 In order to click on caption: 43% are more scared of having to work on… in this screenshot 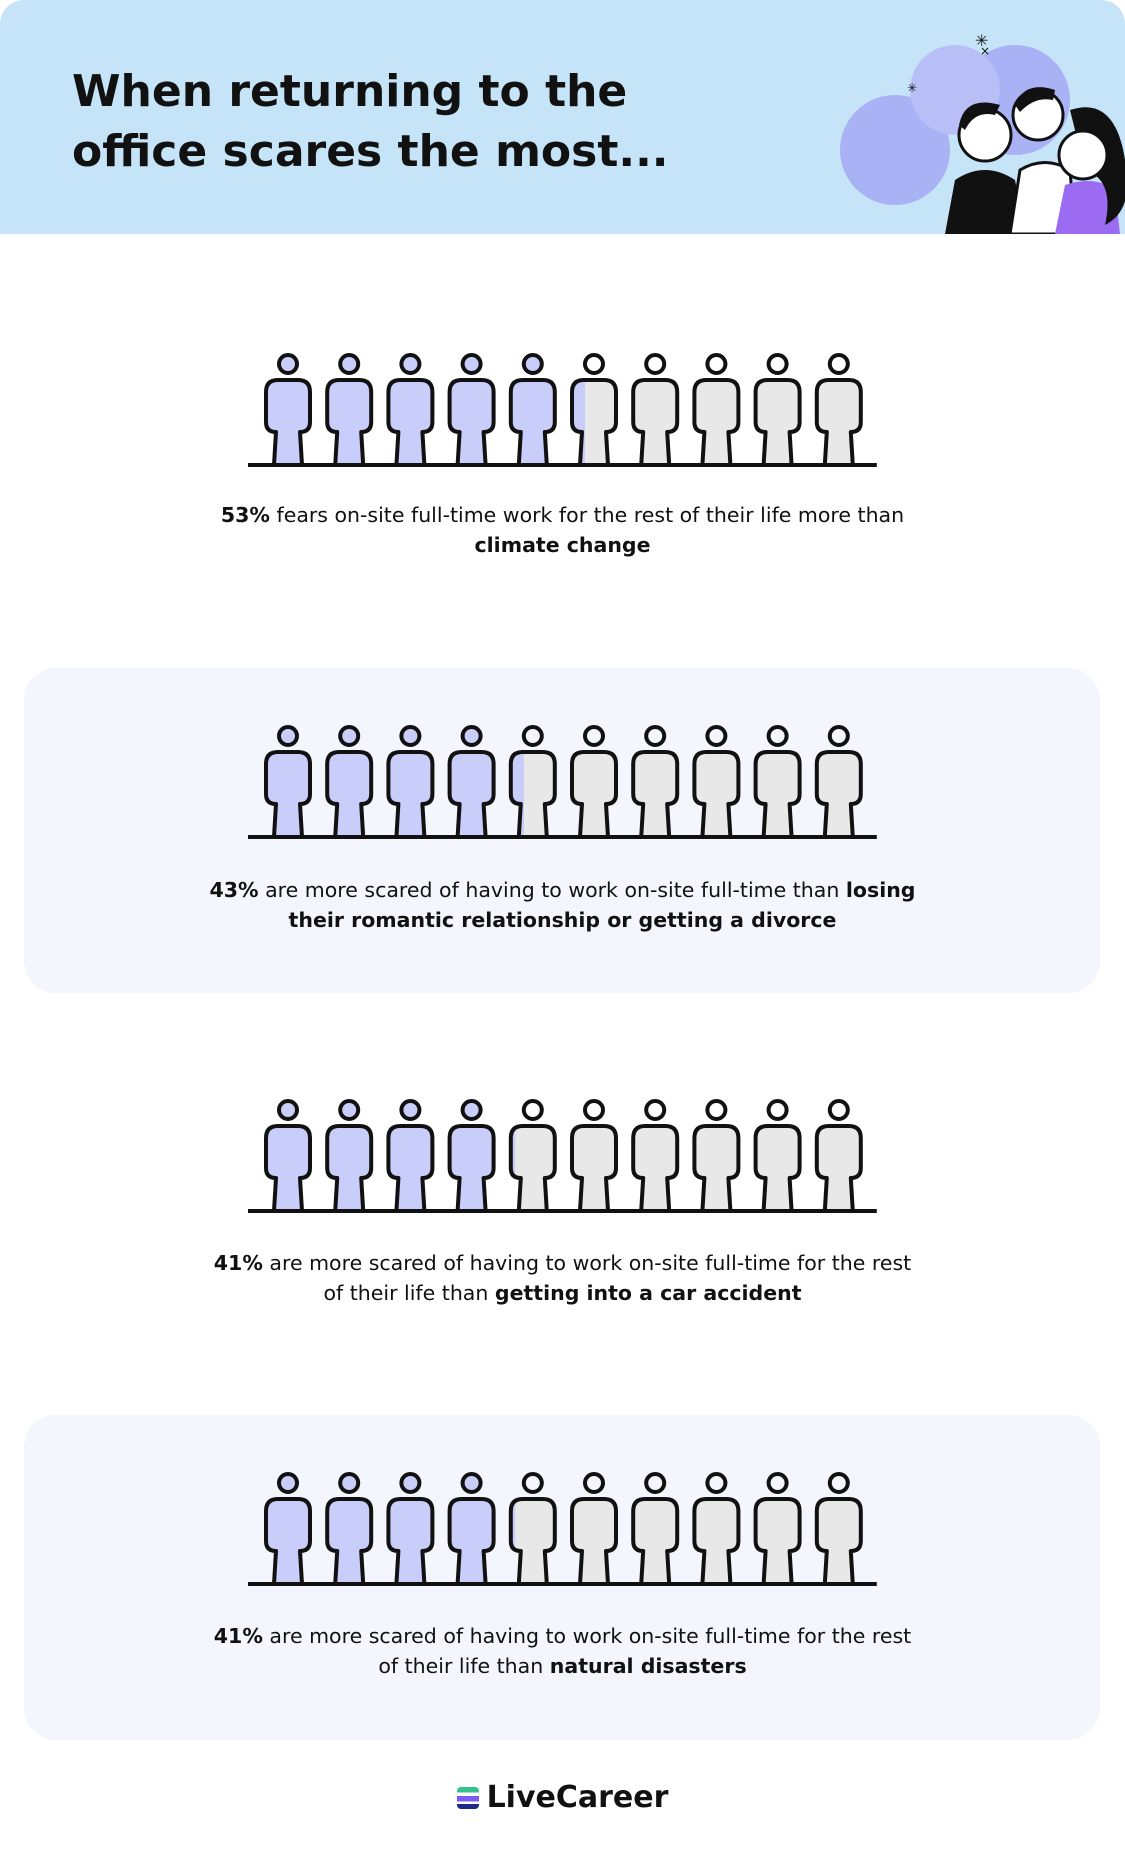, I will do `click(562, 905)`.